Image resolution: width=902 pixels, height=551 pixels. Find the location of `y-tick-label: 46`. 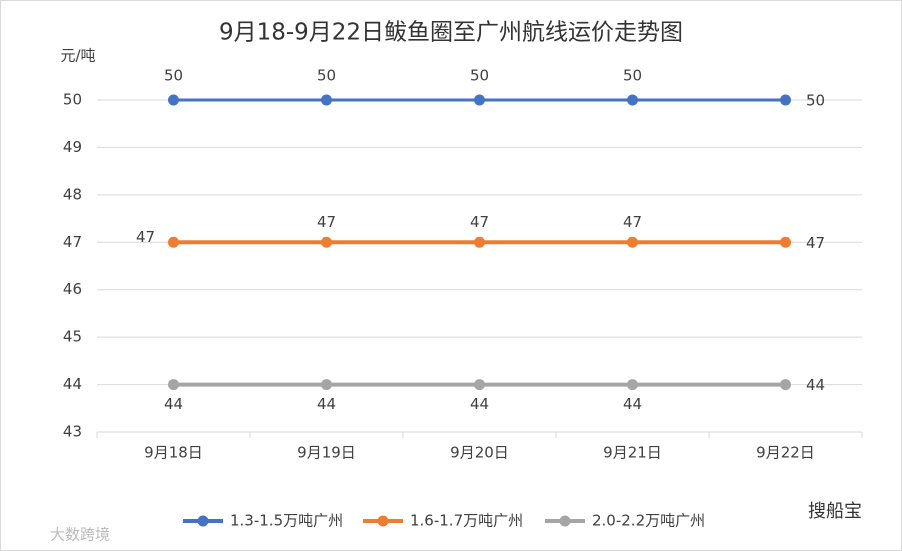

y-tick-label: 46 is located at coordinates (72, 289).